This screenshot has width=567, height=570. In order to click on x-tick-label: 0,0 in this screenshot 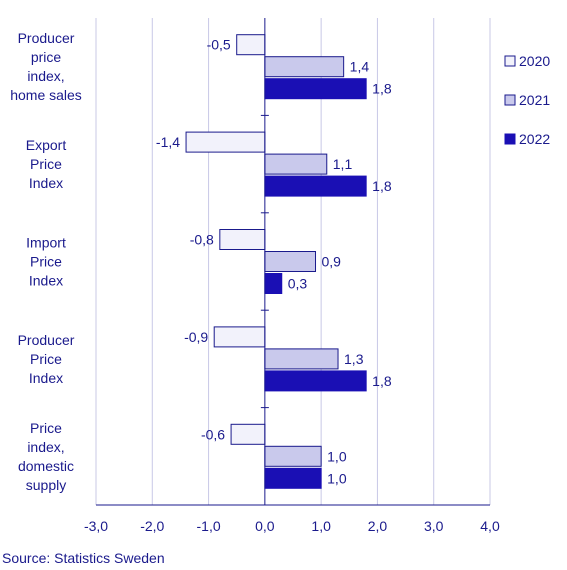, I will do `click(265, 526)`.